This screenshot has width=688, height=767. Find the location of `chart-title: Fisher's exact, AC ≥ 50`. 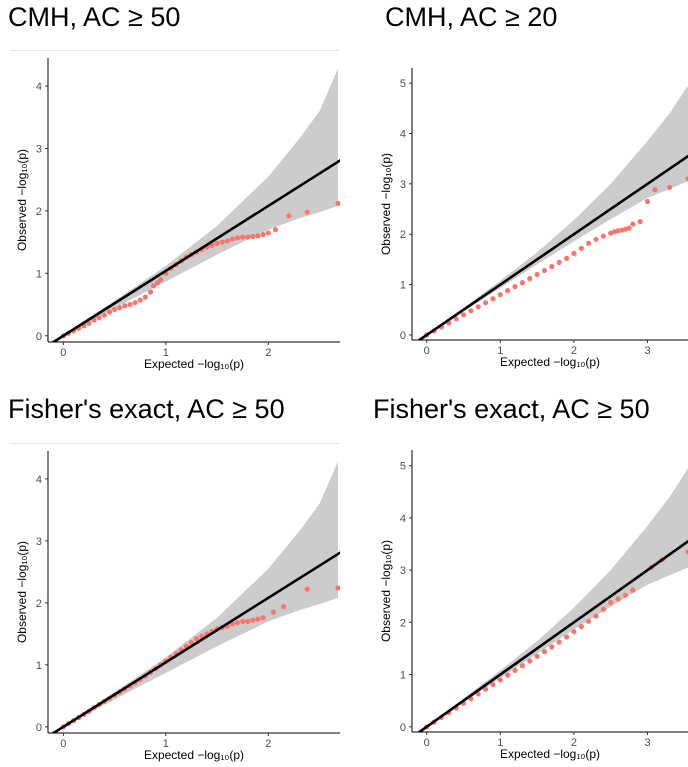

chart-title: Fisher's exact, AC ≥ 50 is located at coordinates (146, 409).